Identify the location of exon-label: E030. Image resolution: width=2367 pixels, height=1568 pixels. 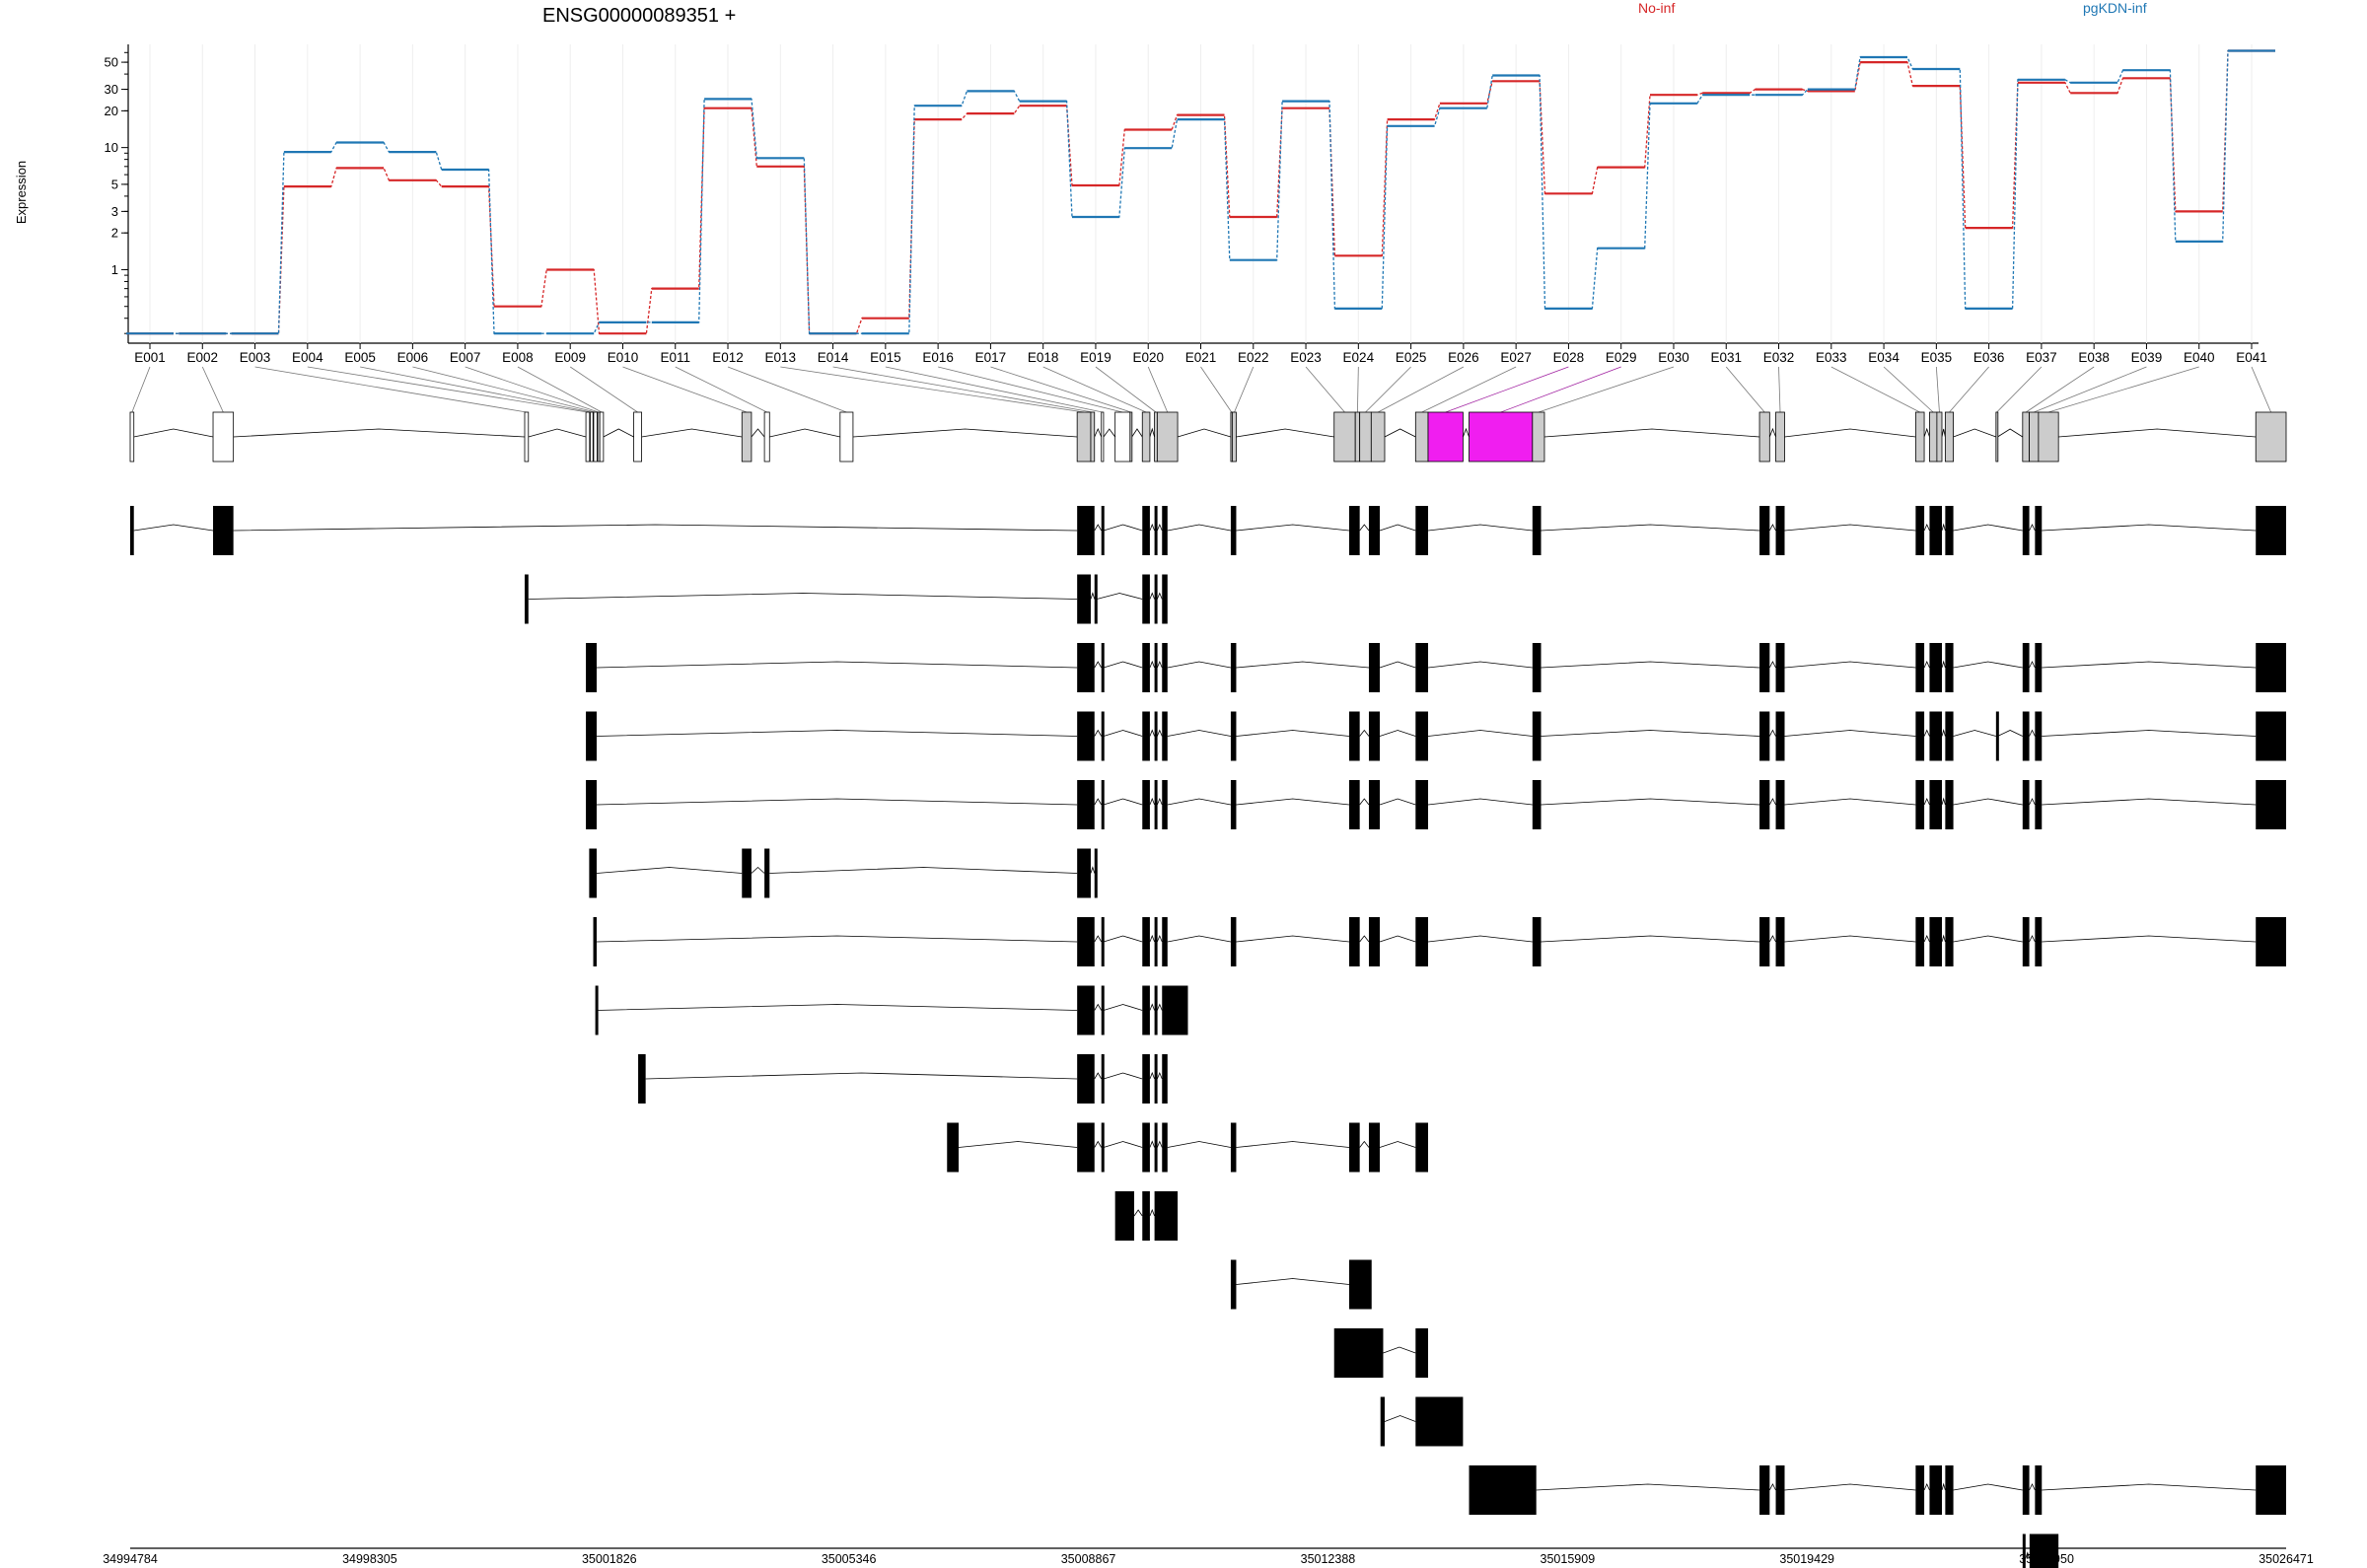
(1674, 357).